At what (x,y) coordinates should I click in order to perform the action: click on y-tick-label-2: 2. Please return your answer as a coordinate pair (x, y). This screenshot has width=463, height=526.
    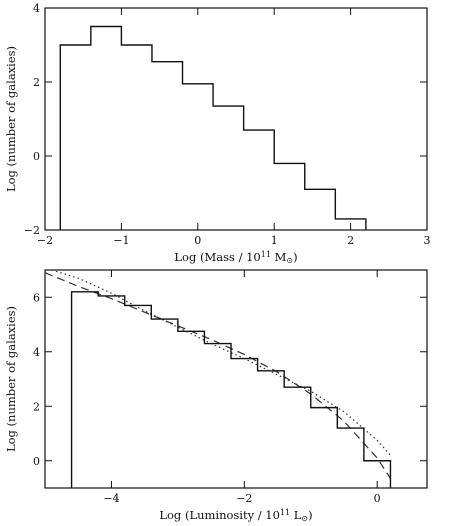
    Looking at the image, I should click on (36, 82).